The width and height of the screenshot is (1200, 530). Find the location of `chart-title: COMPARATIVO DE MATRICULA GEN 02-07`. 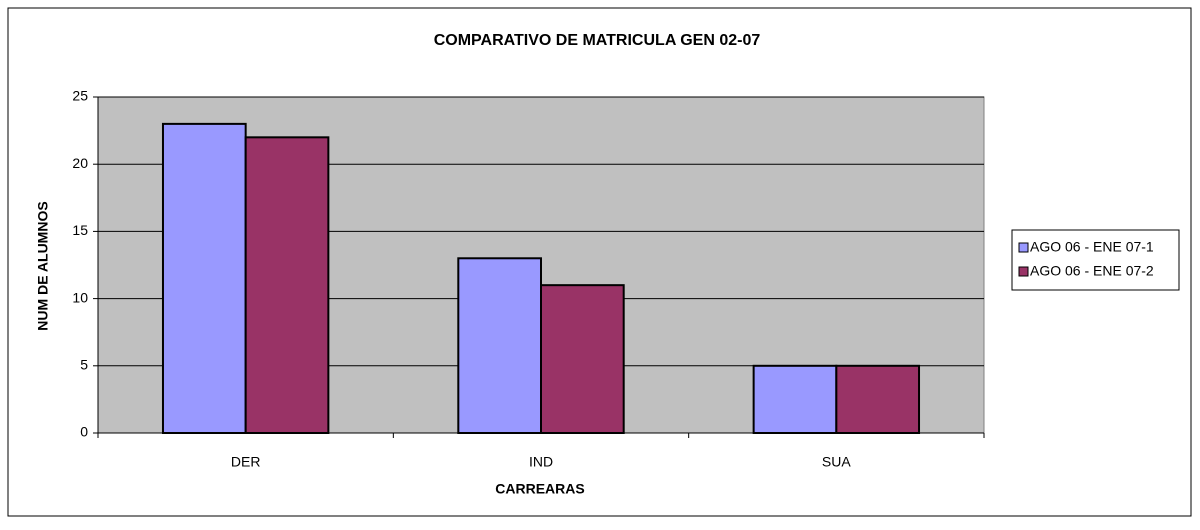

chart-title: COMPARATIVO DE MATRICULA GEN 02-07 is located at coordinates (597, 40).